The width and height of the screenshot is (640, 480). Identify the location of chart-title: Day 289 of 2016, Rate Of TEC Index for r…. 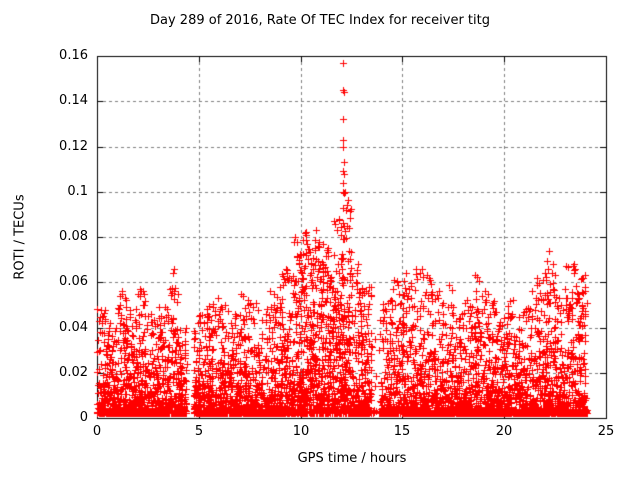
(320, 20).